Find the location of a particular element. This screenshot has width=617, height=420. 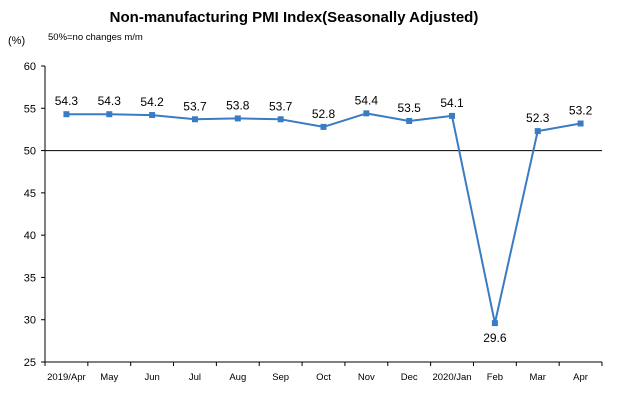

x-tick-label: Apr is located at coordinates (580, 377).